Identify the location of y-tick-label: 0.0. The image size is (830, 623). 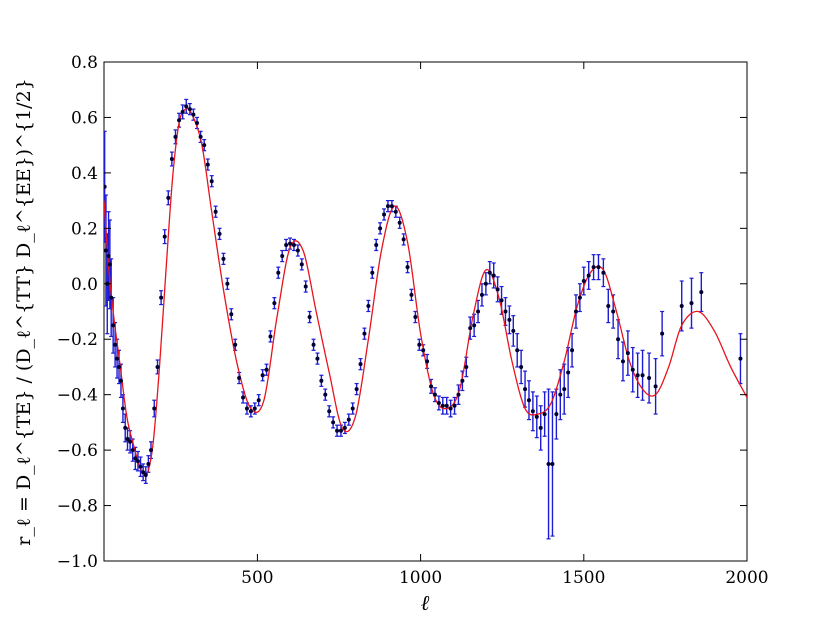
(84, 285).